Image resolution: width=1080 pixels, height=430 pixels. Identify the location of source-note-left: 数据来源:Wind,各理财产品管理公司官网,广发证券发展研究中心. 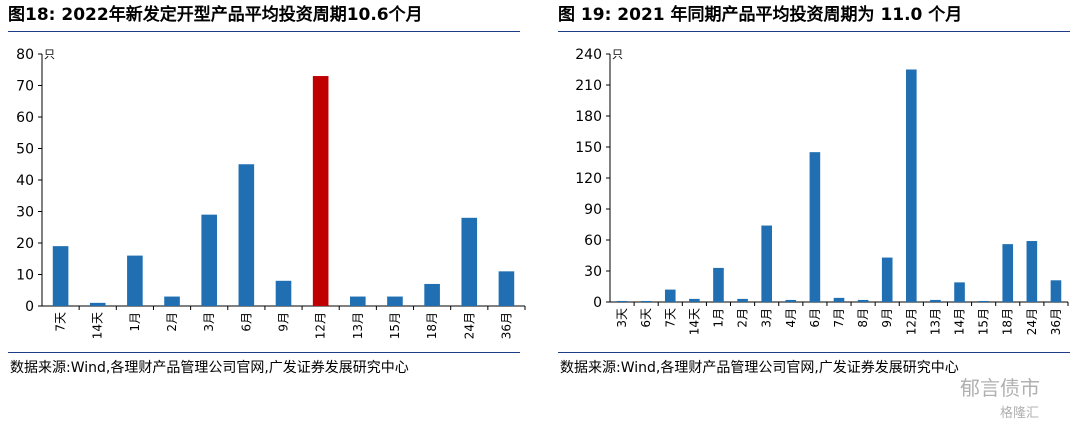
(209, 368).